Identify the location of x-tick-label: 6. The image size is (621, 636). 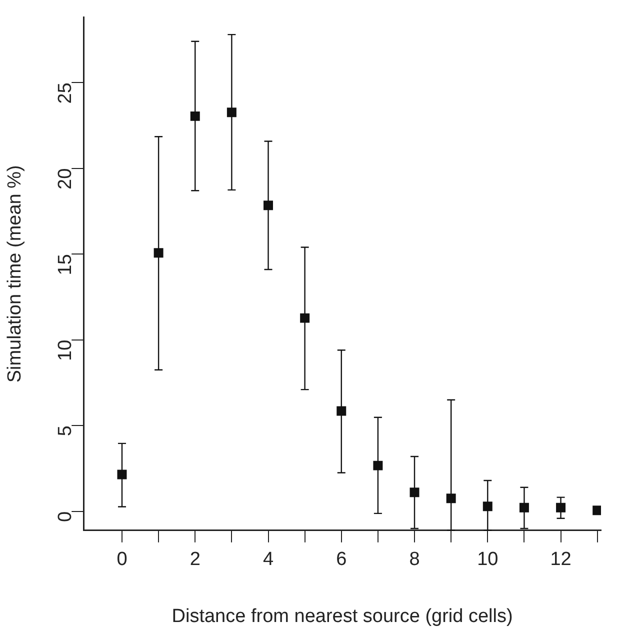
(341, 559).